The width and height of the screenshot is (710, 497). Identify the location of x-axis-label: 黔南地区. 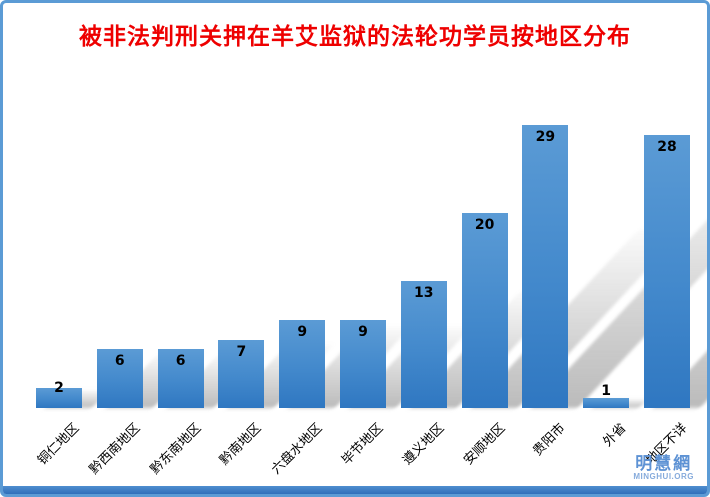
(240, 444).